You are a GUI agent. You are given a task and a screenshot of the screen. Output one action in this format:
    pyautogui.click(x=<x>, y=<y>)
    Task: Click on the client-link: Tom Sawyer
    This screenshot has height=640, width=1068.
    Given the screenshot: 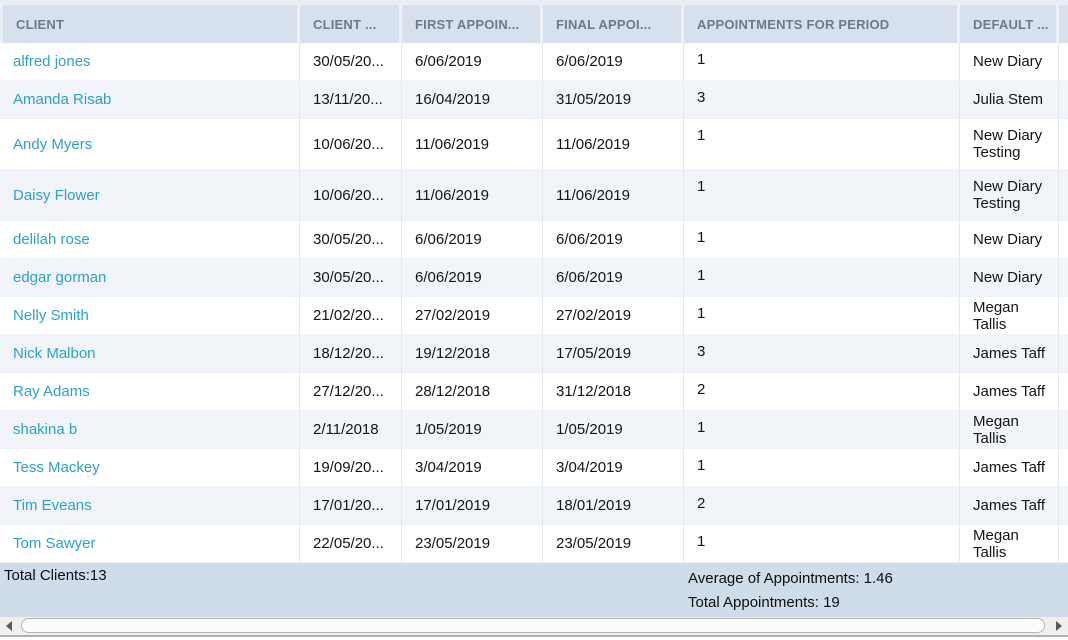 What is the action you would take?
    pyautogui.click(x=54, y=543)
    